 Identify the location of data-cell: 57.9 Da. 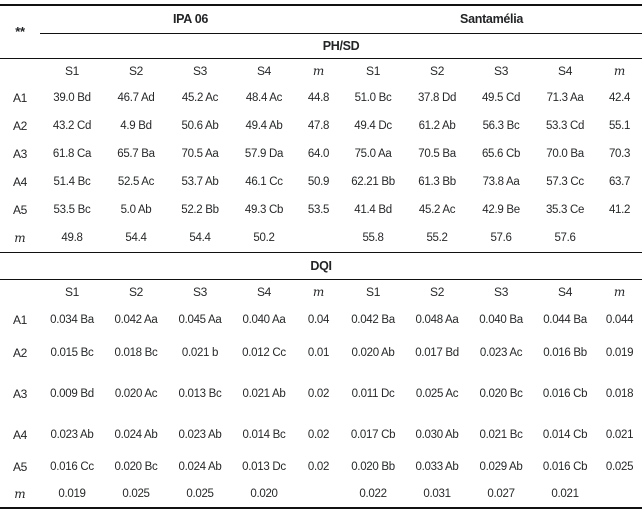
(264, 154).